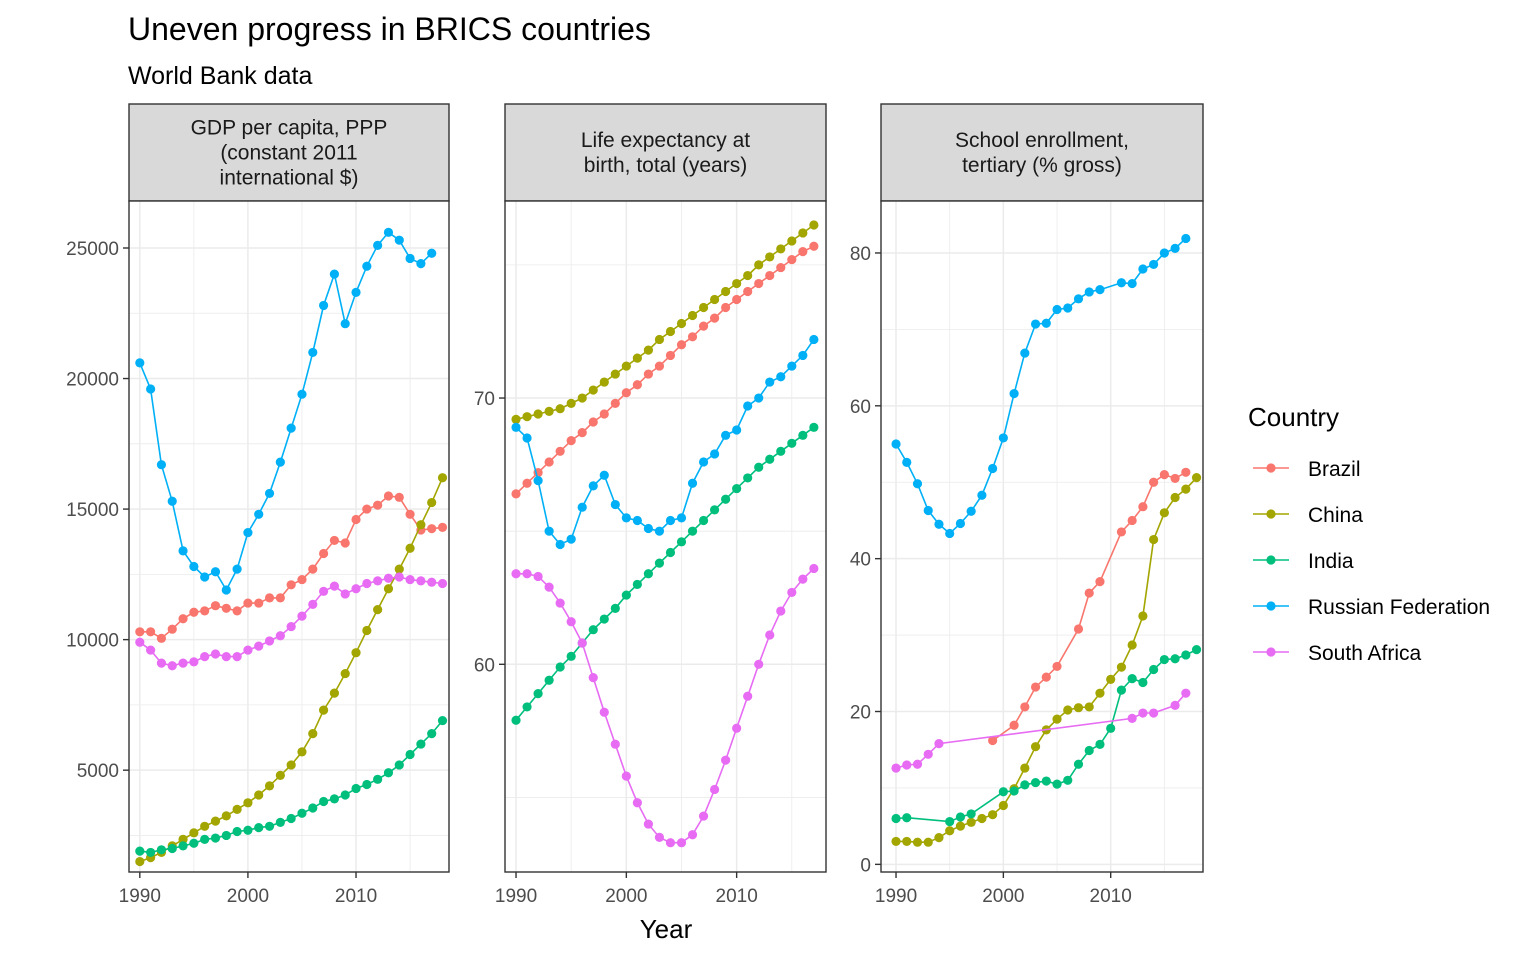 The width and height of the screenshot is (1536, 960). I want to click on series-china, so click(665, 322).